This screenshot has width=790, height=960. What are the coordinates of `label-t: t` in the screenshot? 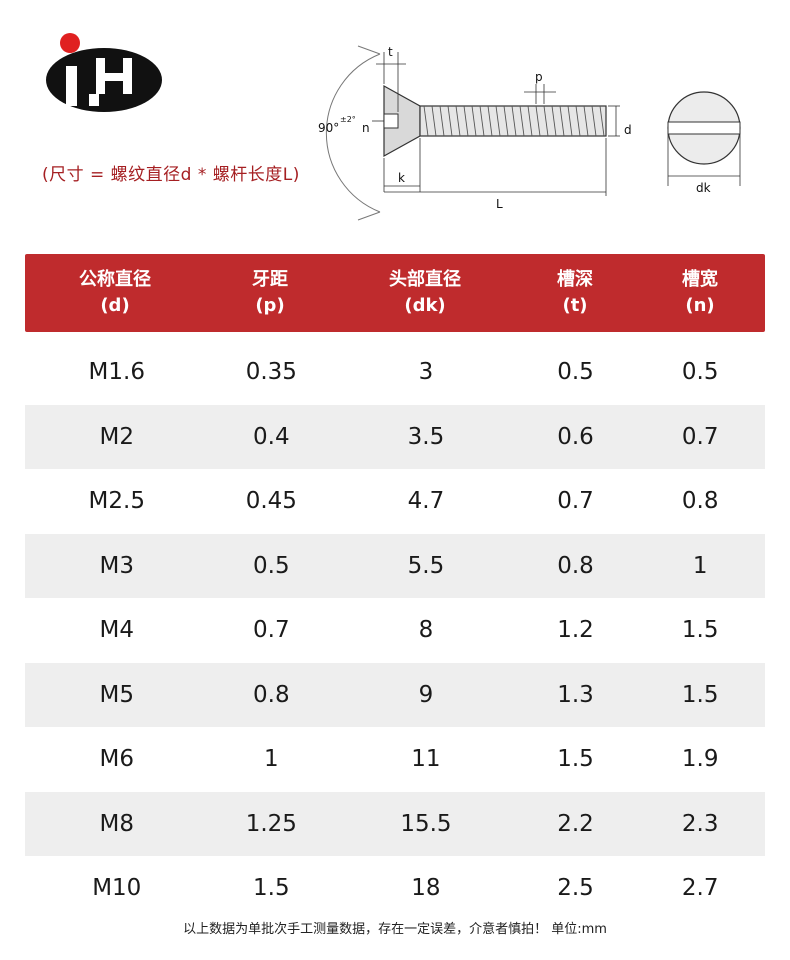 It's located at (390, 52).